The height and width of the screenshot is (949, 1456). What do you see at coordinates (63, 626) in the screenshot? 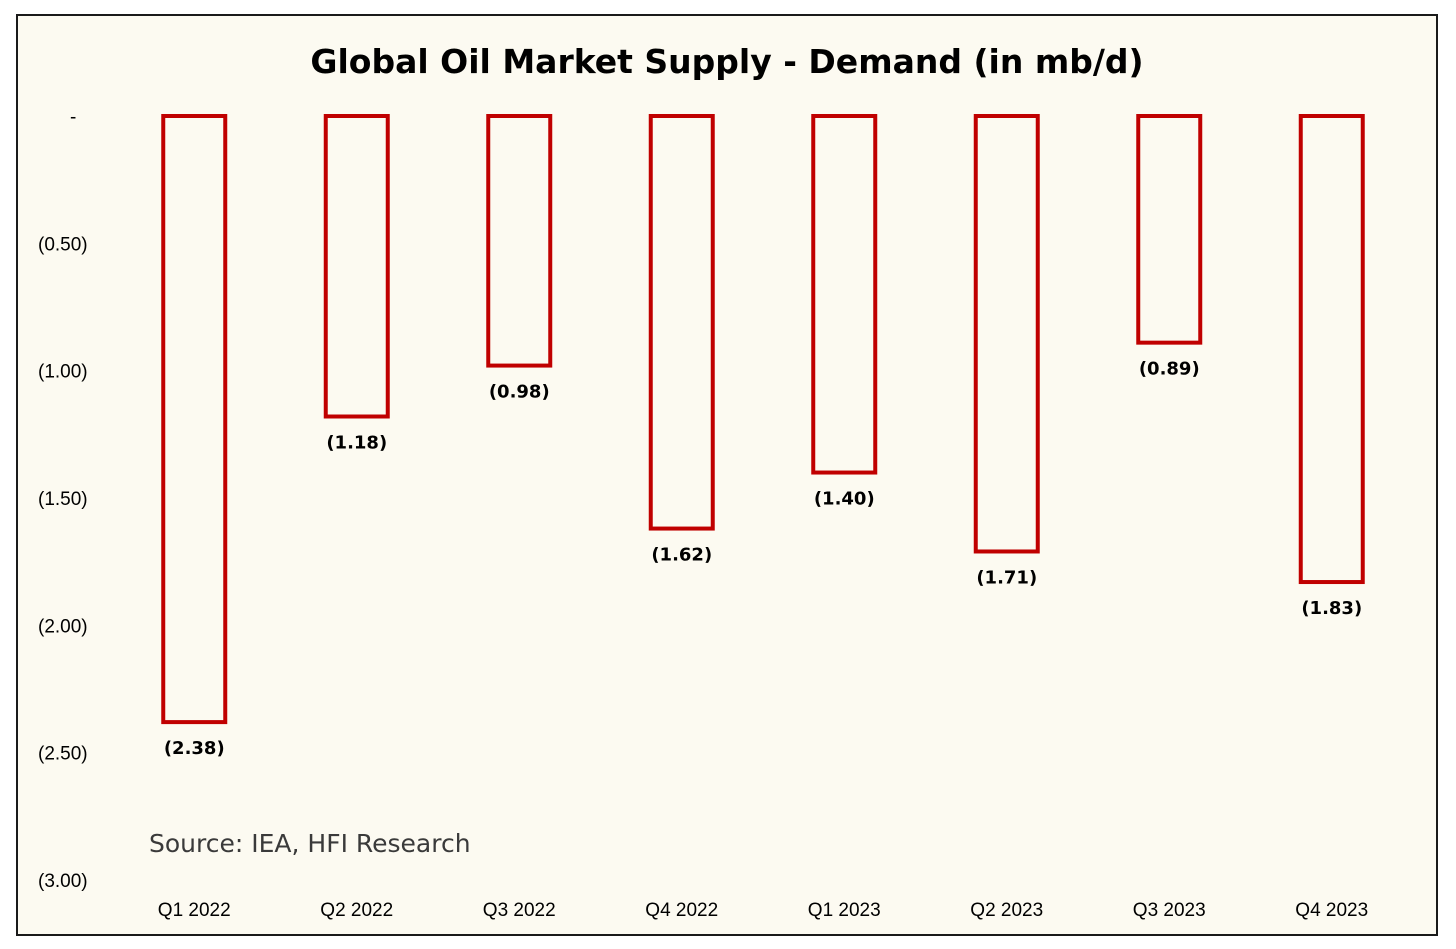
I see `y-tick-label: (2.00)` at bounding box center [63, 626].